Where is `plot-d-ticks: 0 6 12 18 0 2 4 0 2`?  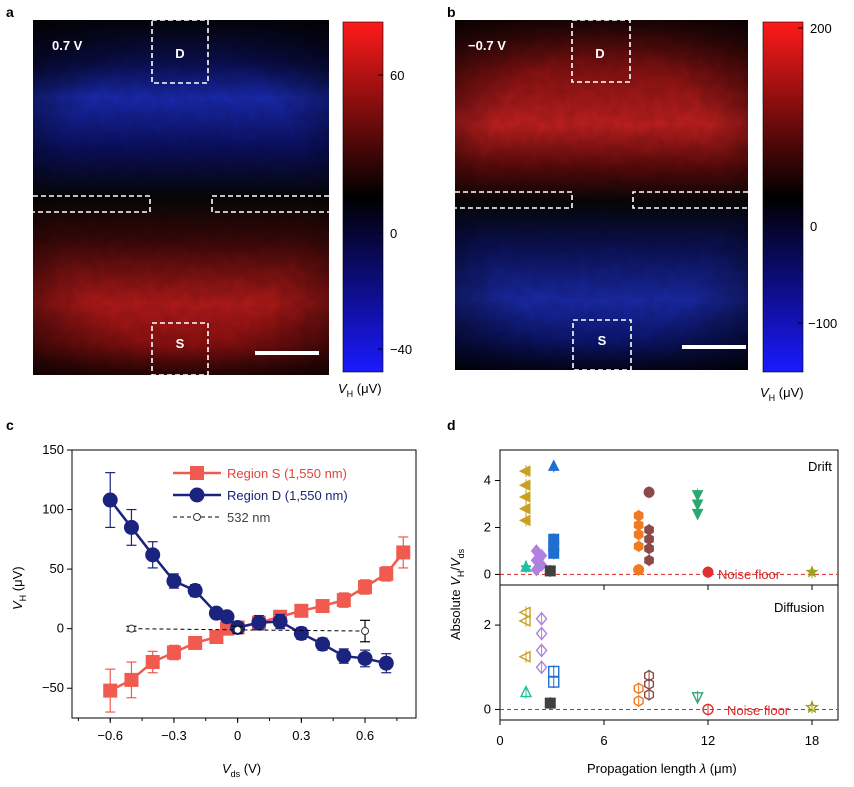
plot-d-ticks: 0 6 12 18 0 2 4 0 2 is located at coordinates (651, 610).